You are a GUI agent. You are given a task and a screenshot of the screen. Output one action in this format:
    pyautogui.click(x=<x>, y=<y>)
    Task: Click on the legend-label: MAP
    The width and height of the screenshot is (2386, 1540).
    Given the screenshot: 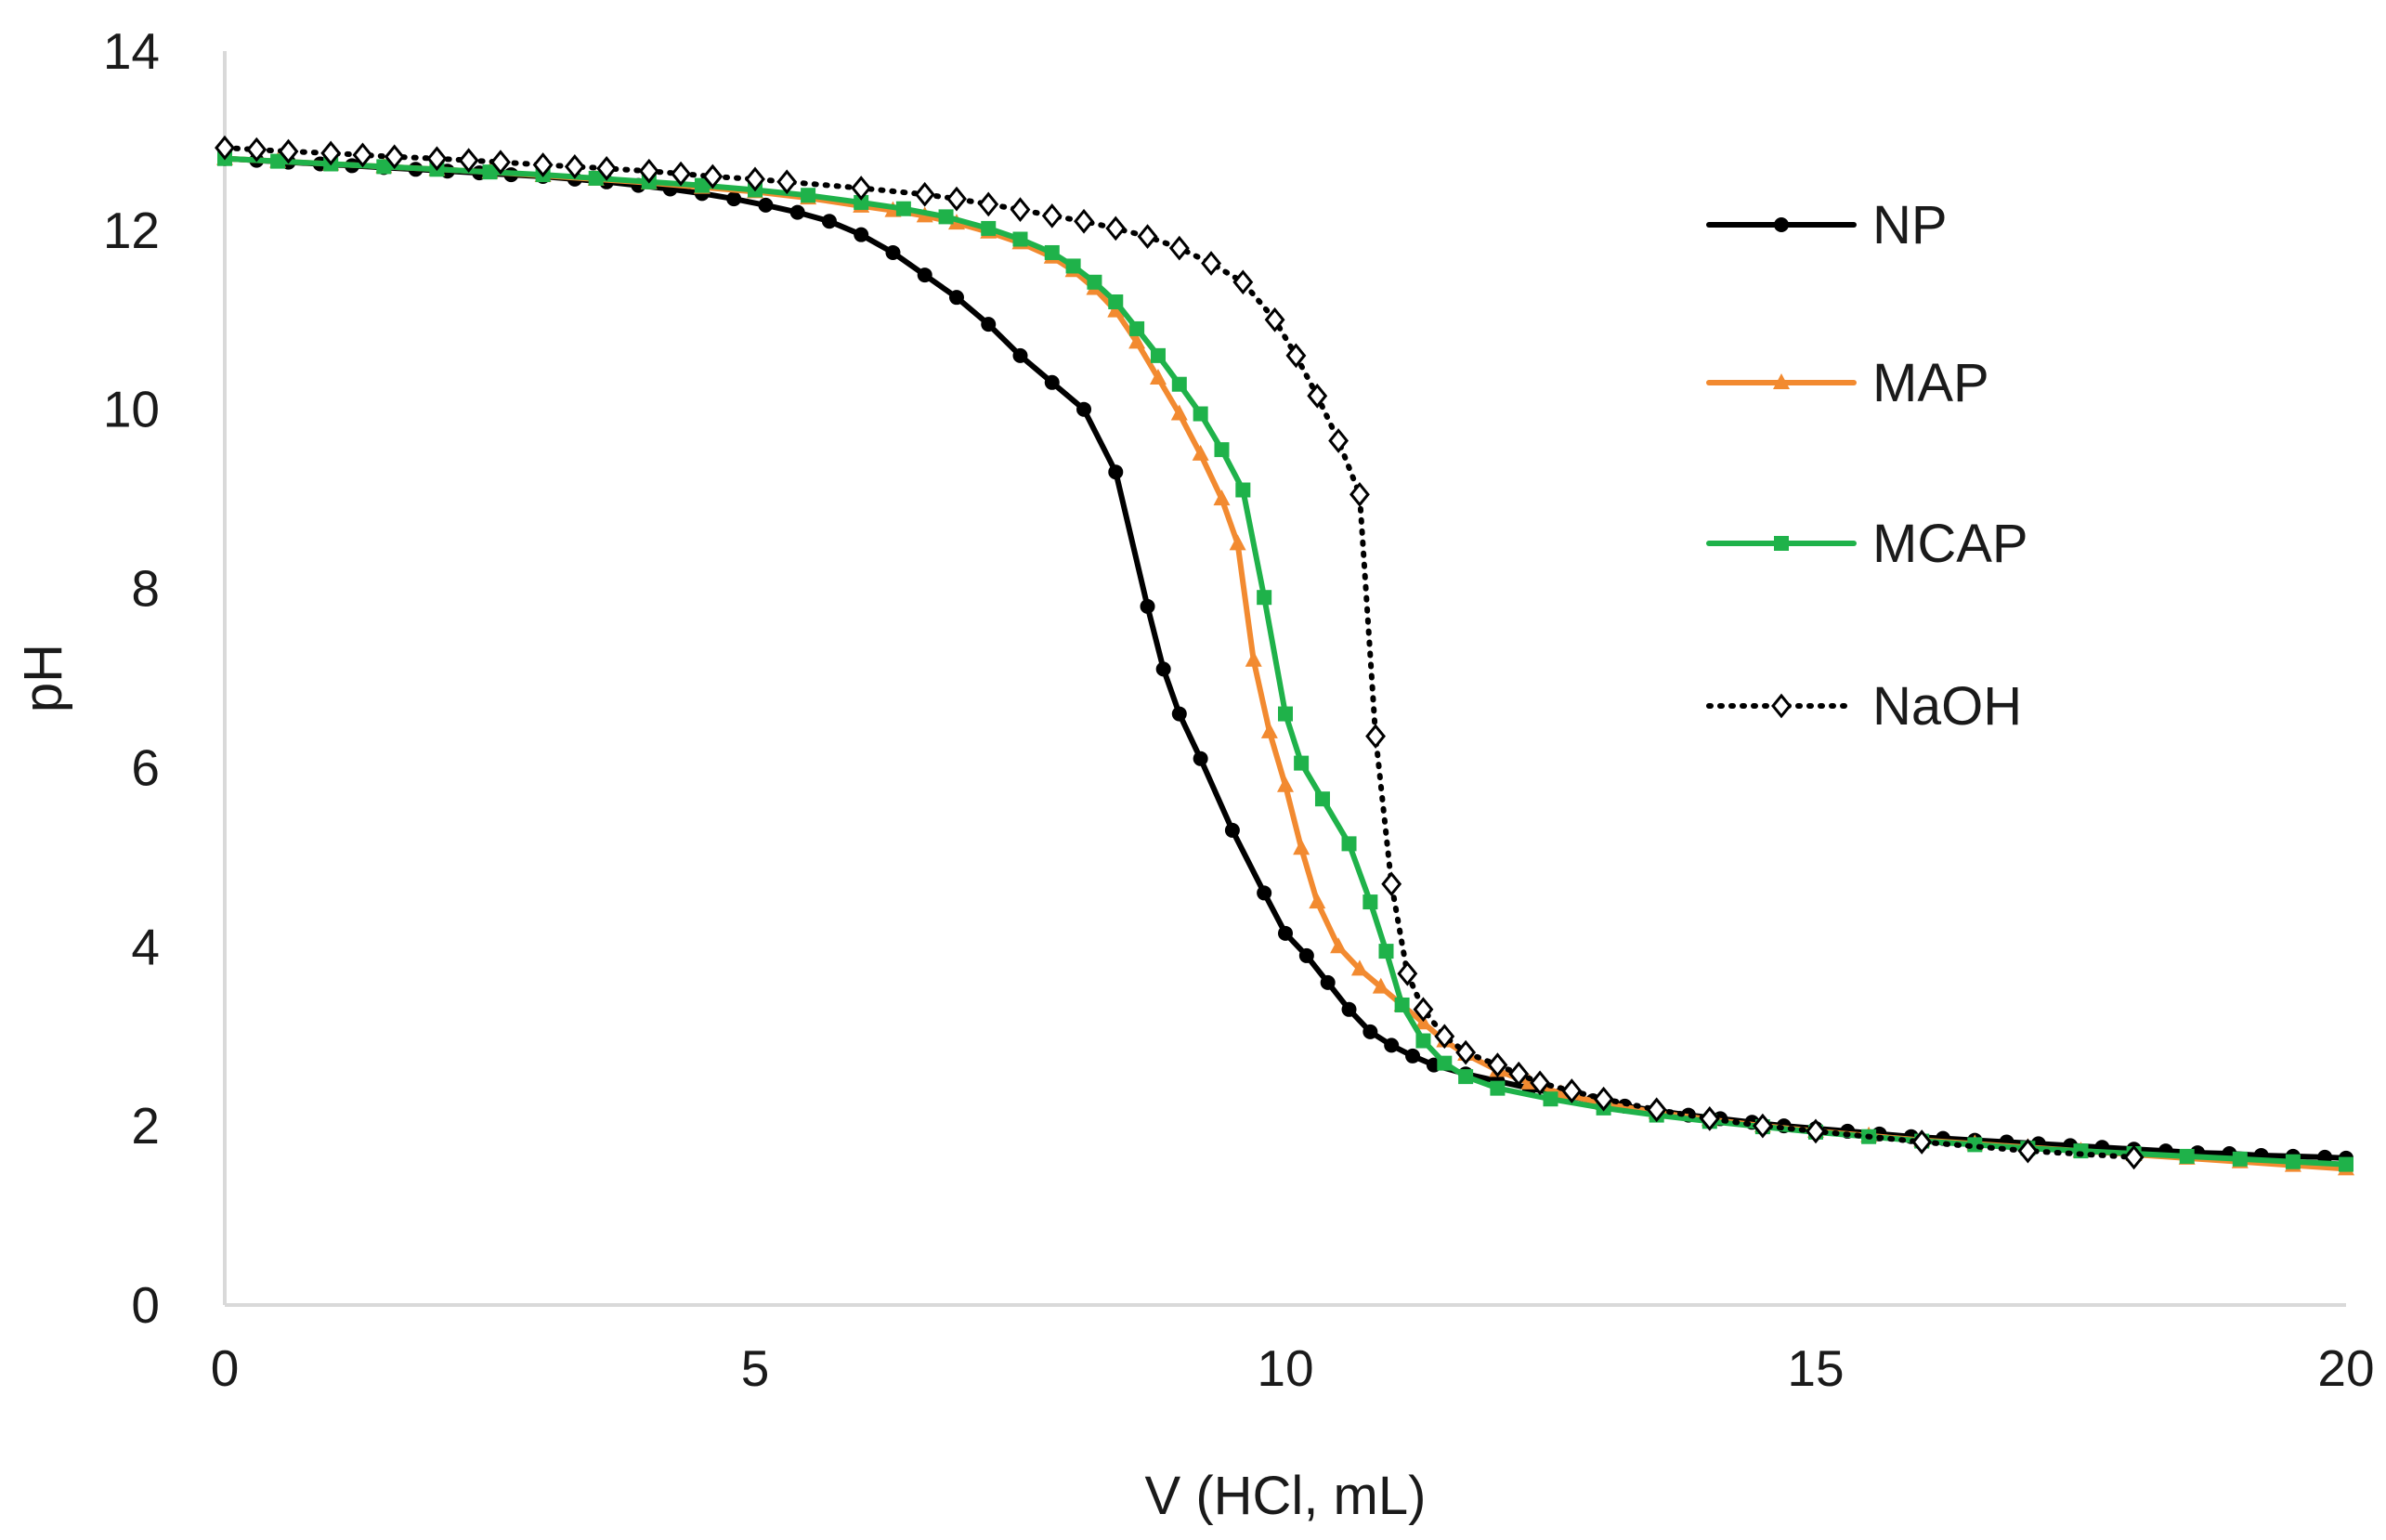 What is the action you would take?
    pyautogui.click(x=1930, y=383)
    